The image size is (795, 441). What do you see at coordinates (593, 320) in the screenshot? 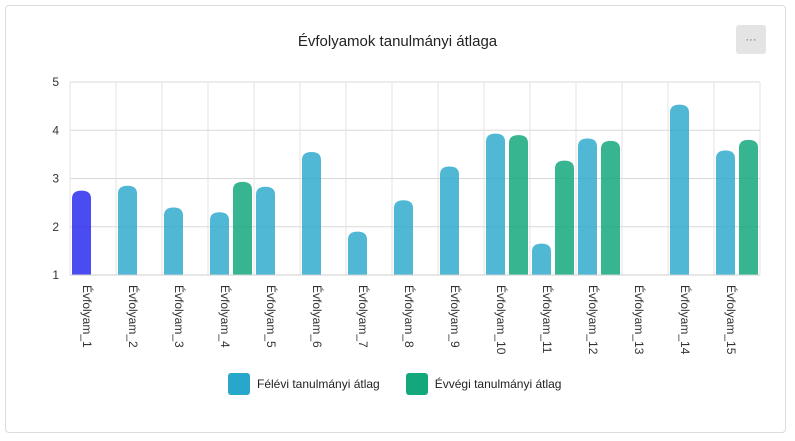
I see `x-tick-label: Évfolyam_12` at bounding box center [593, 320].